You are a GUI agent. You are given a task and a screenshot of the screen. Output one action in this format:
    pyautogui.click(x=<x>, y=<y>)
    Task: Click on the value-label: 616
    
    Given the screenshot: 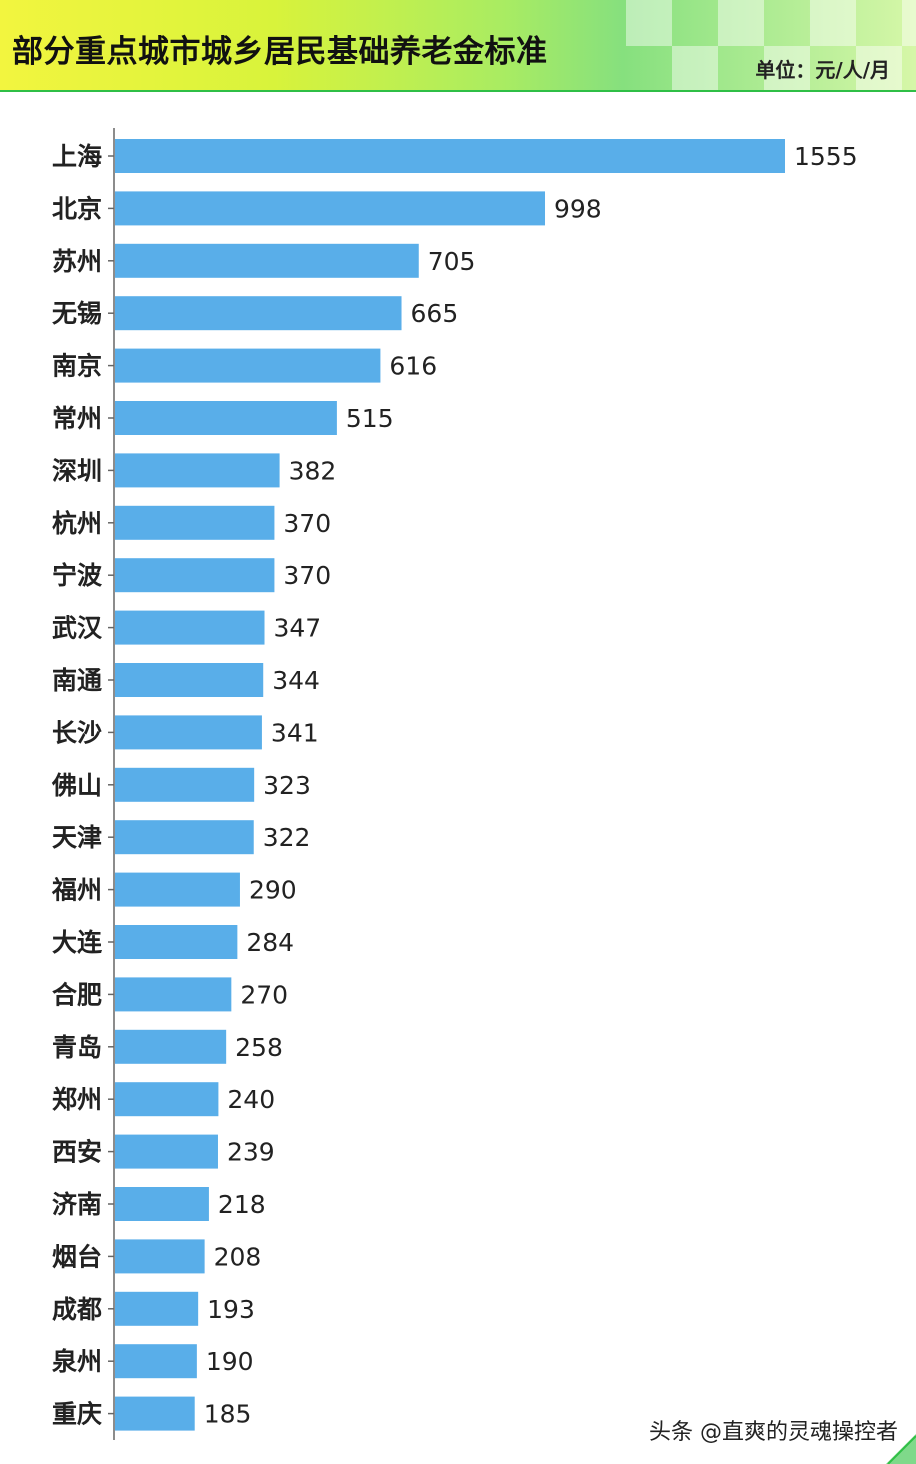 What is the action you would take?
    pyautogui.click(x=413, y=366)
    